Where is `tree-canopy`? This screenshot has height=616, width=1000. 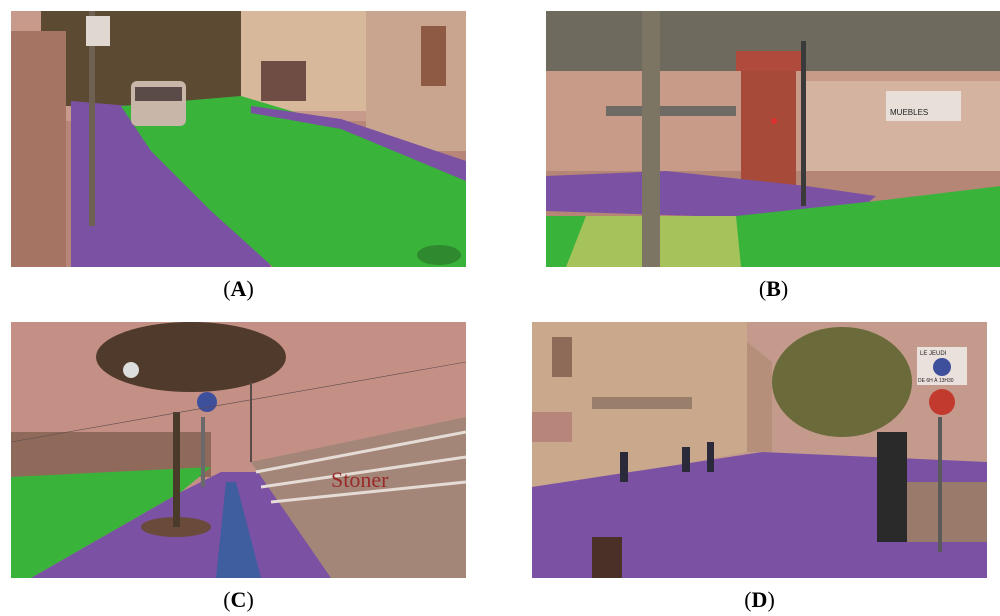 tree-canopy is located at coordinates (191, 357).